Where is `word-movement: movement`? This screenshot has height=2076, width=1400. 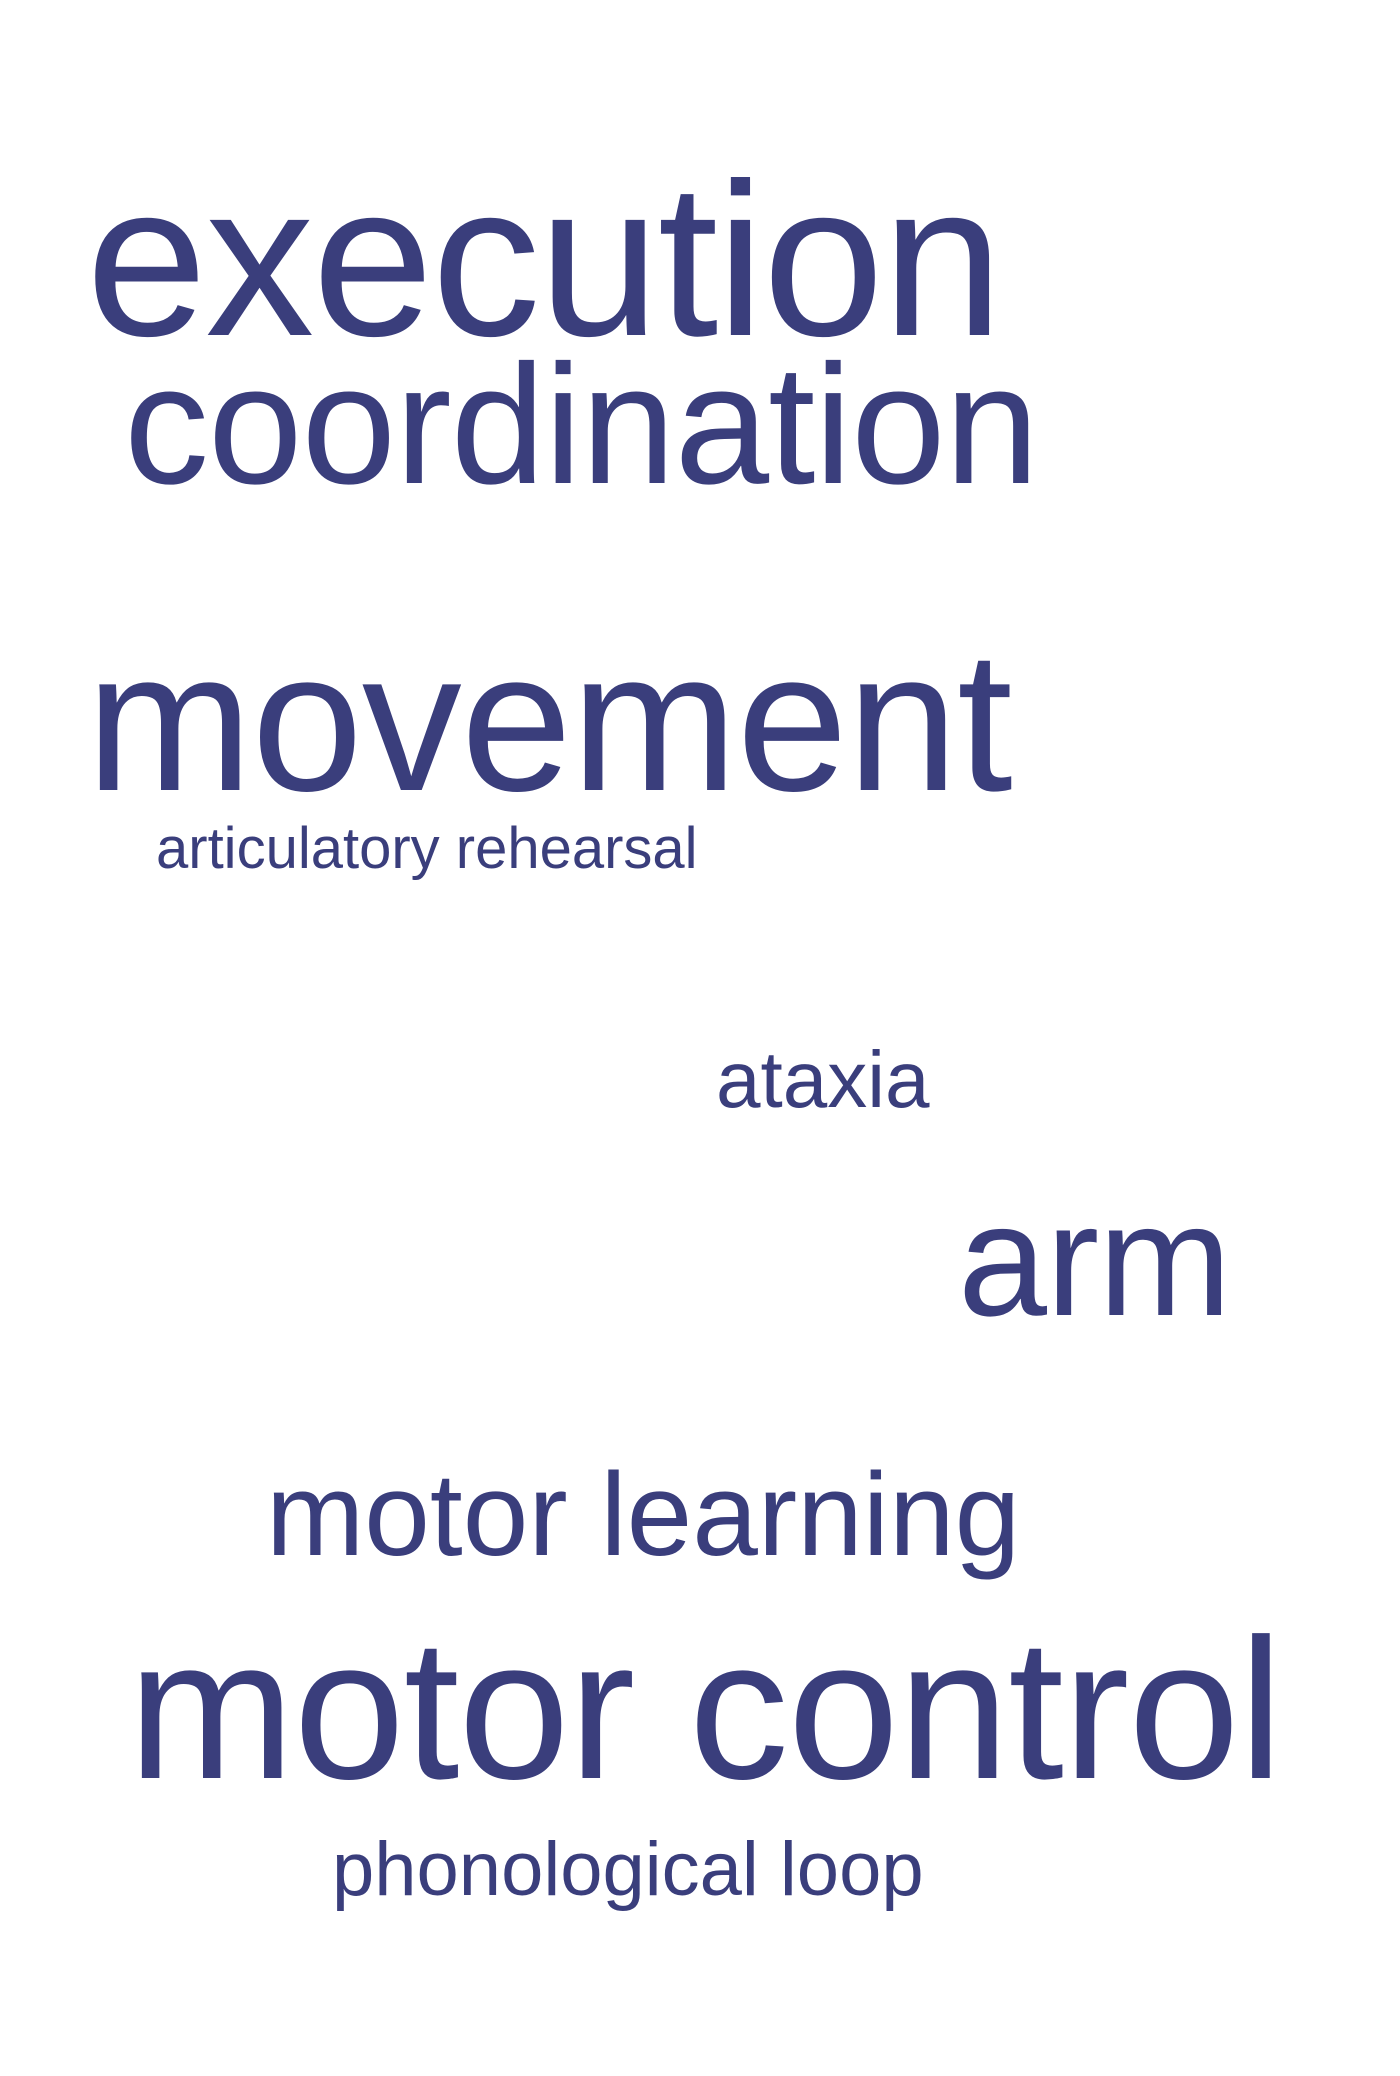
word-movement: movement is located at coordinates (549, 721).